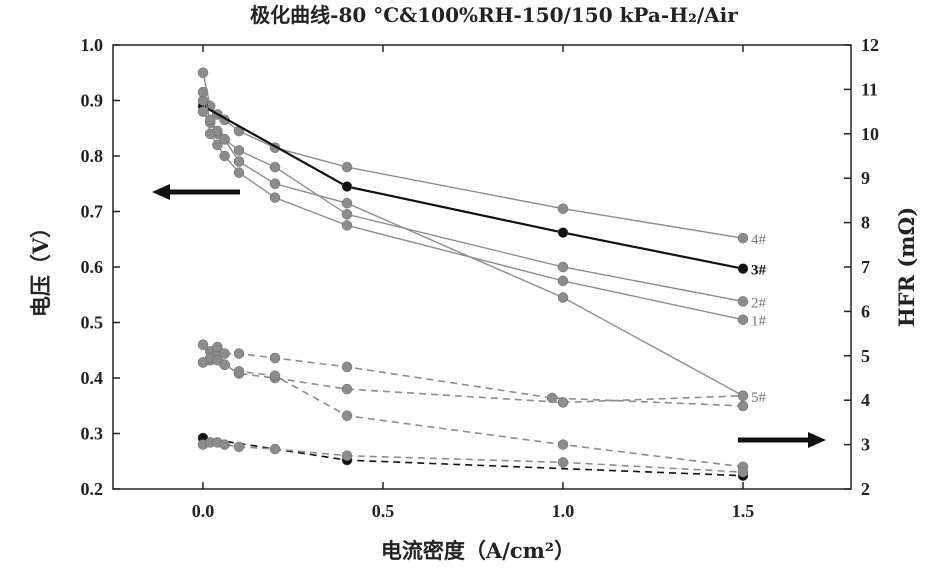 The height and width of the screenshot is (576, 928). Describe the element at coordinates (865, 400) in the screenshot. I see `y-right-tick-label: 4` at that location.